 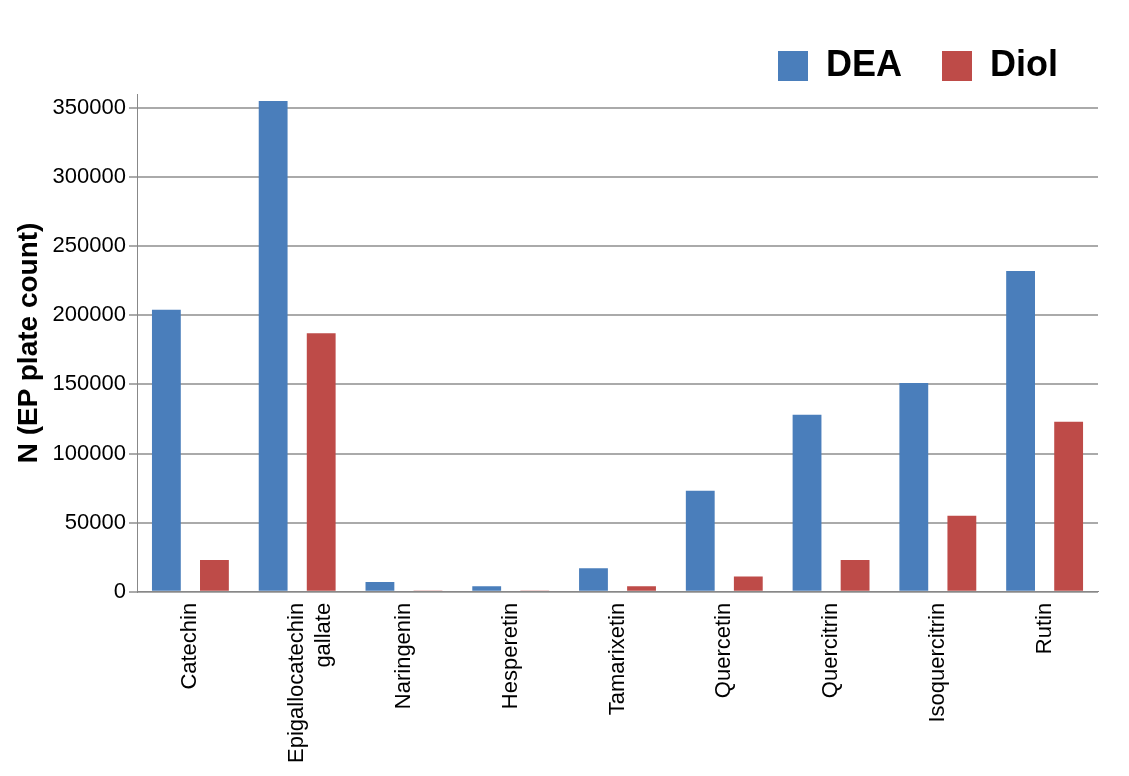 What do you see at coordinates (864, 63) in the screenshot?
I see `legend-label: DEA` at bounding box center [864, 63].